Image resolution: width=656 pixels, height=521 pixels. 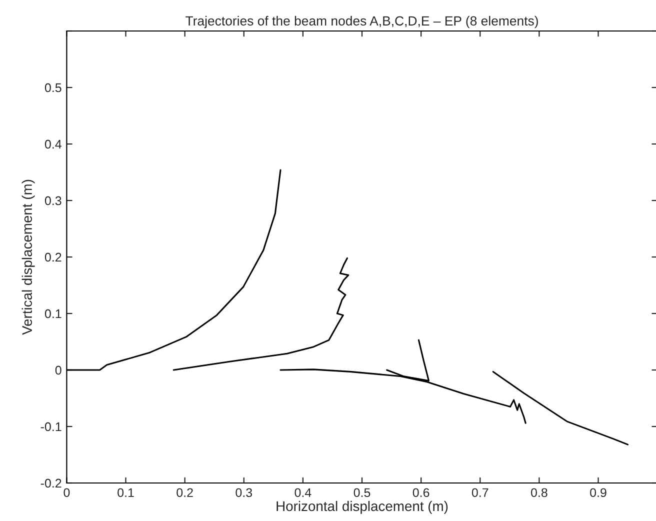 What do you see at coordinates (598, 493) in the screenshot?
I see `x-tick-label: 0.9` at bounding box center [598, 493].